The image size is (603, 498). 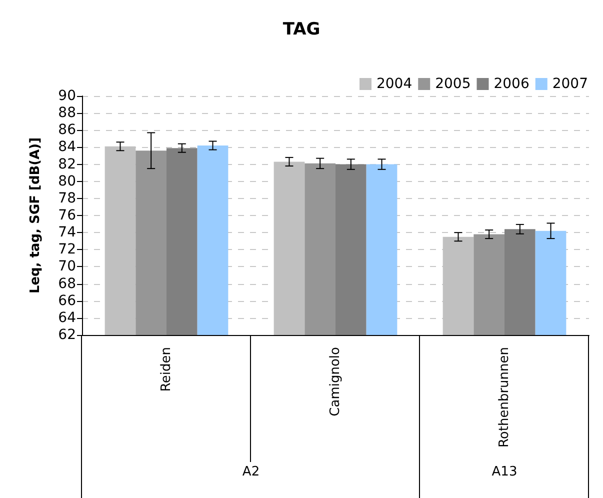 I want to click on y-axis-title: Leq, tag, SGF [dB(A)], so click(x=35, y=215).